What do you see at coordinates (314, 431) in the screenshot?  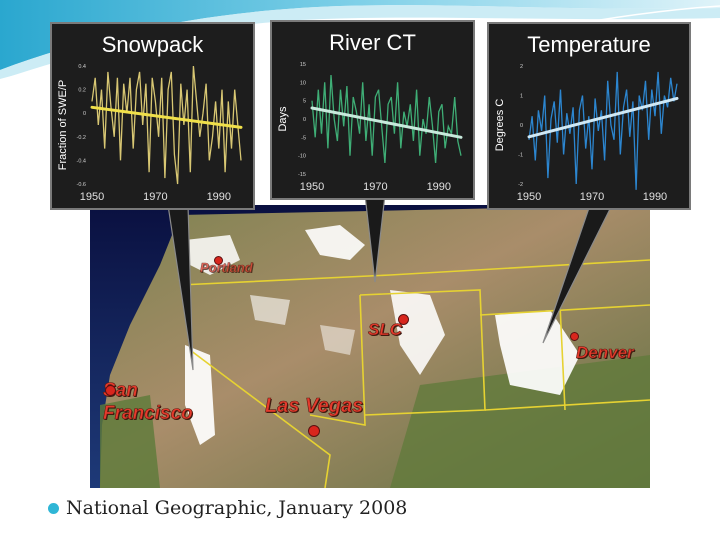 I see `city-marker-las-vegas` at bounding box center [314, 431].